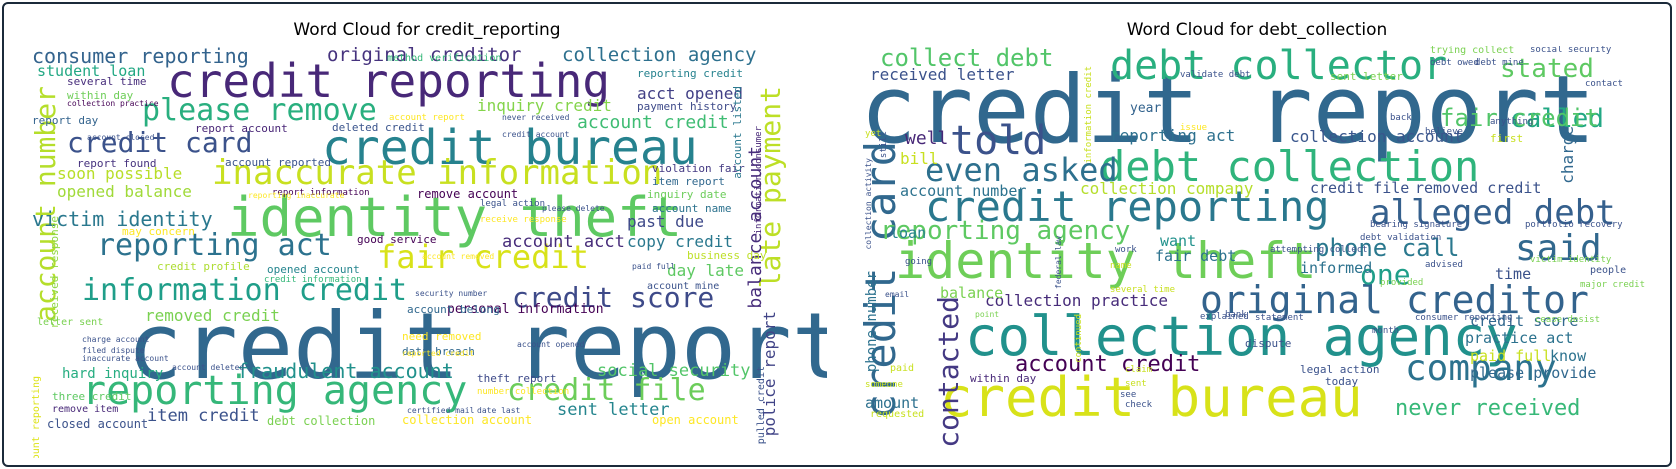  What do you see at coordinates (654, 266) in the screenshot?
I see `credit-reporting-word: paid full` at bounding box center [654, 266].